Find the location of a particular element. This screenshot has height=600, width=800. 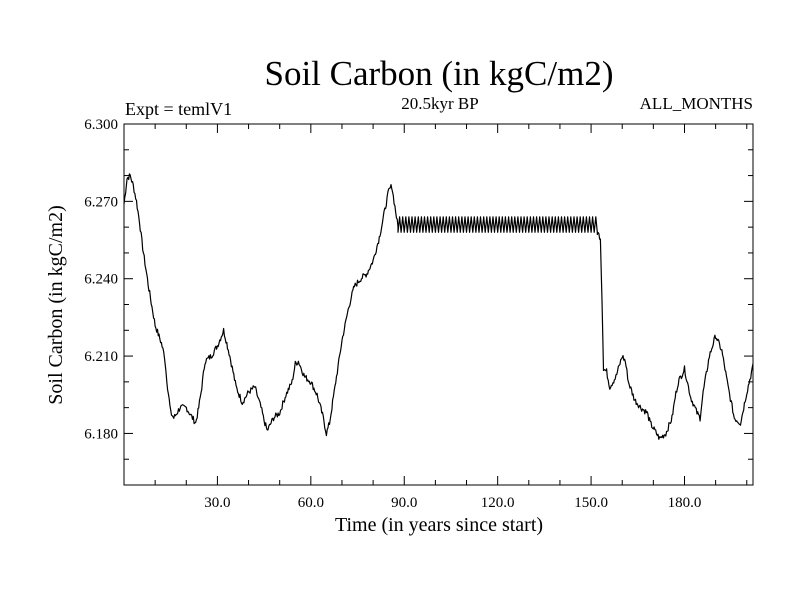

y-axis-label: Soil Carbon (in kgC/m2) is located at coordinates (56, 304).